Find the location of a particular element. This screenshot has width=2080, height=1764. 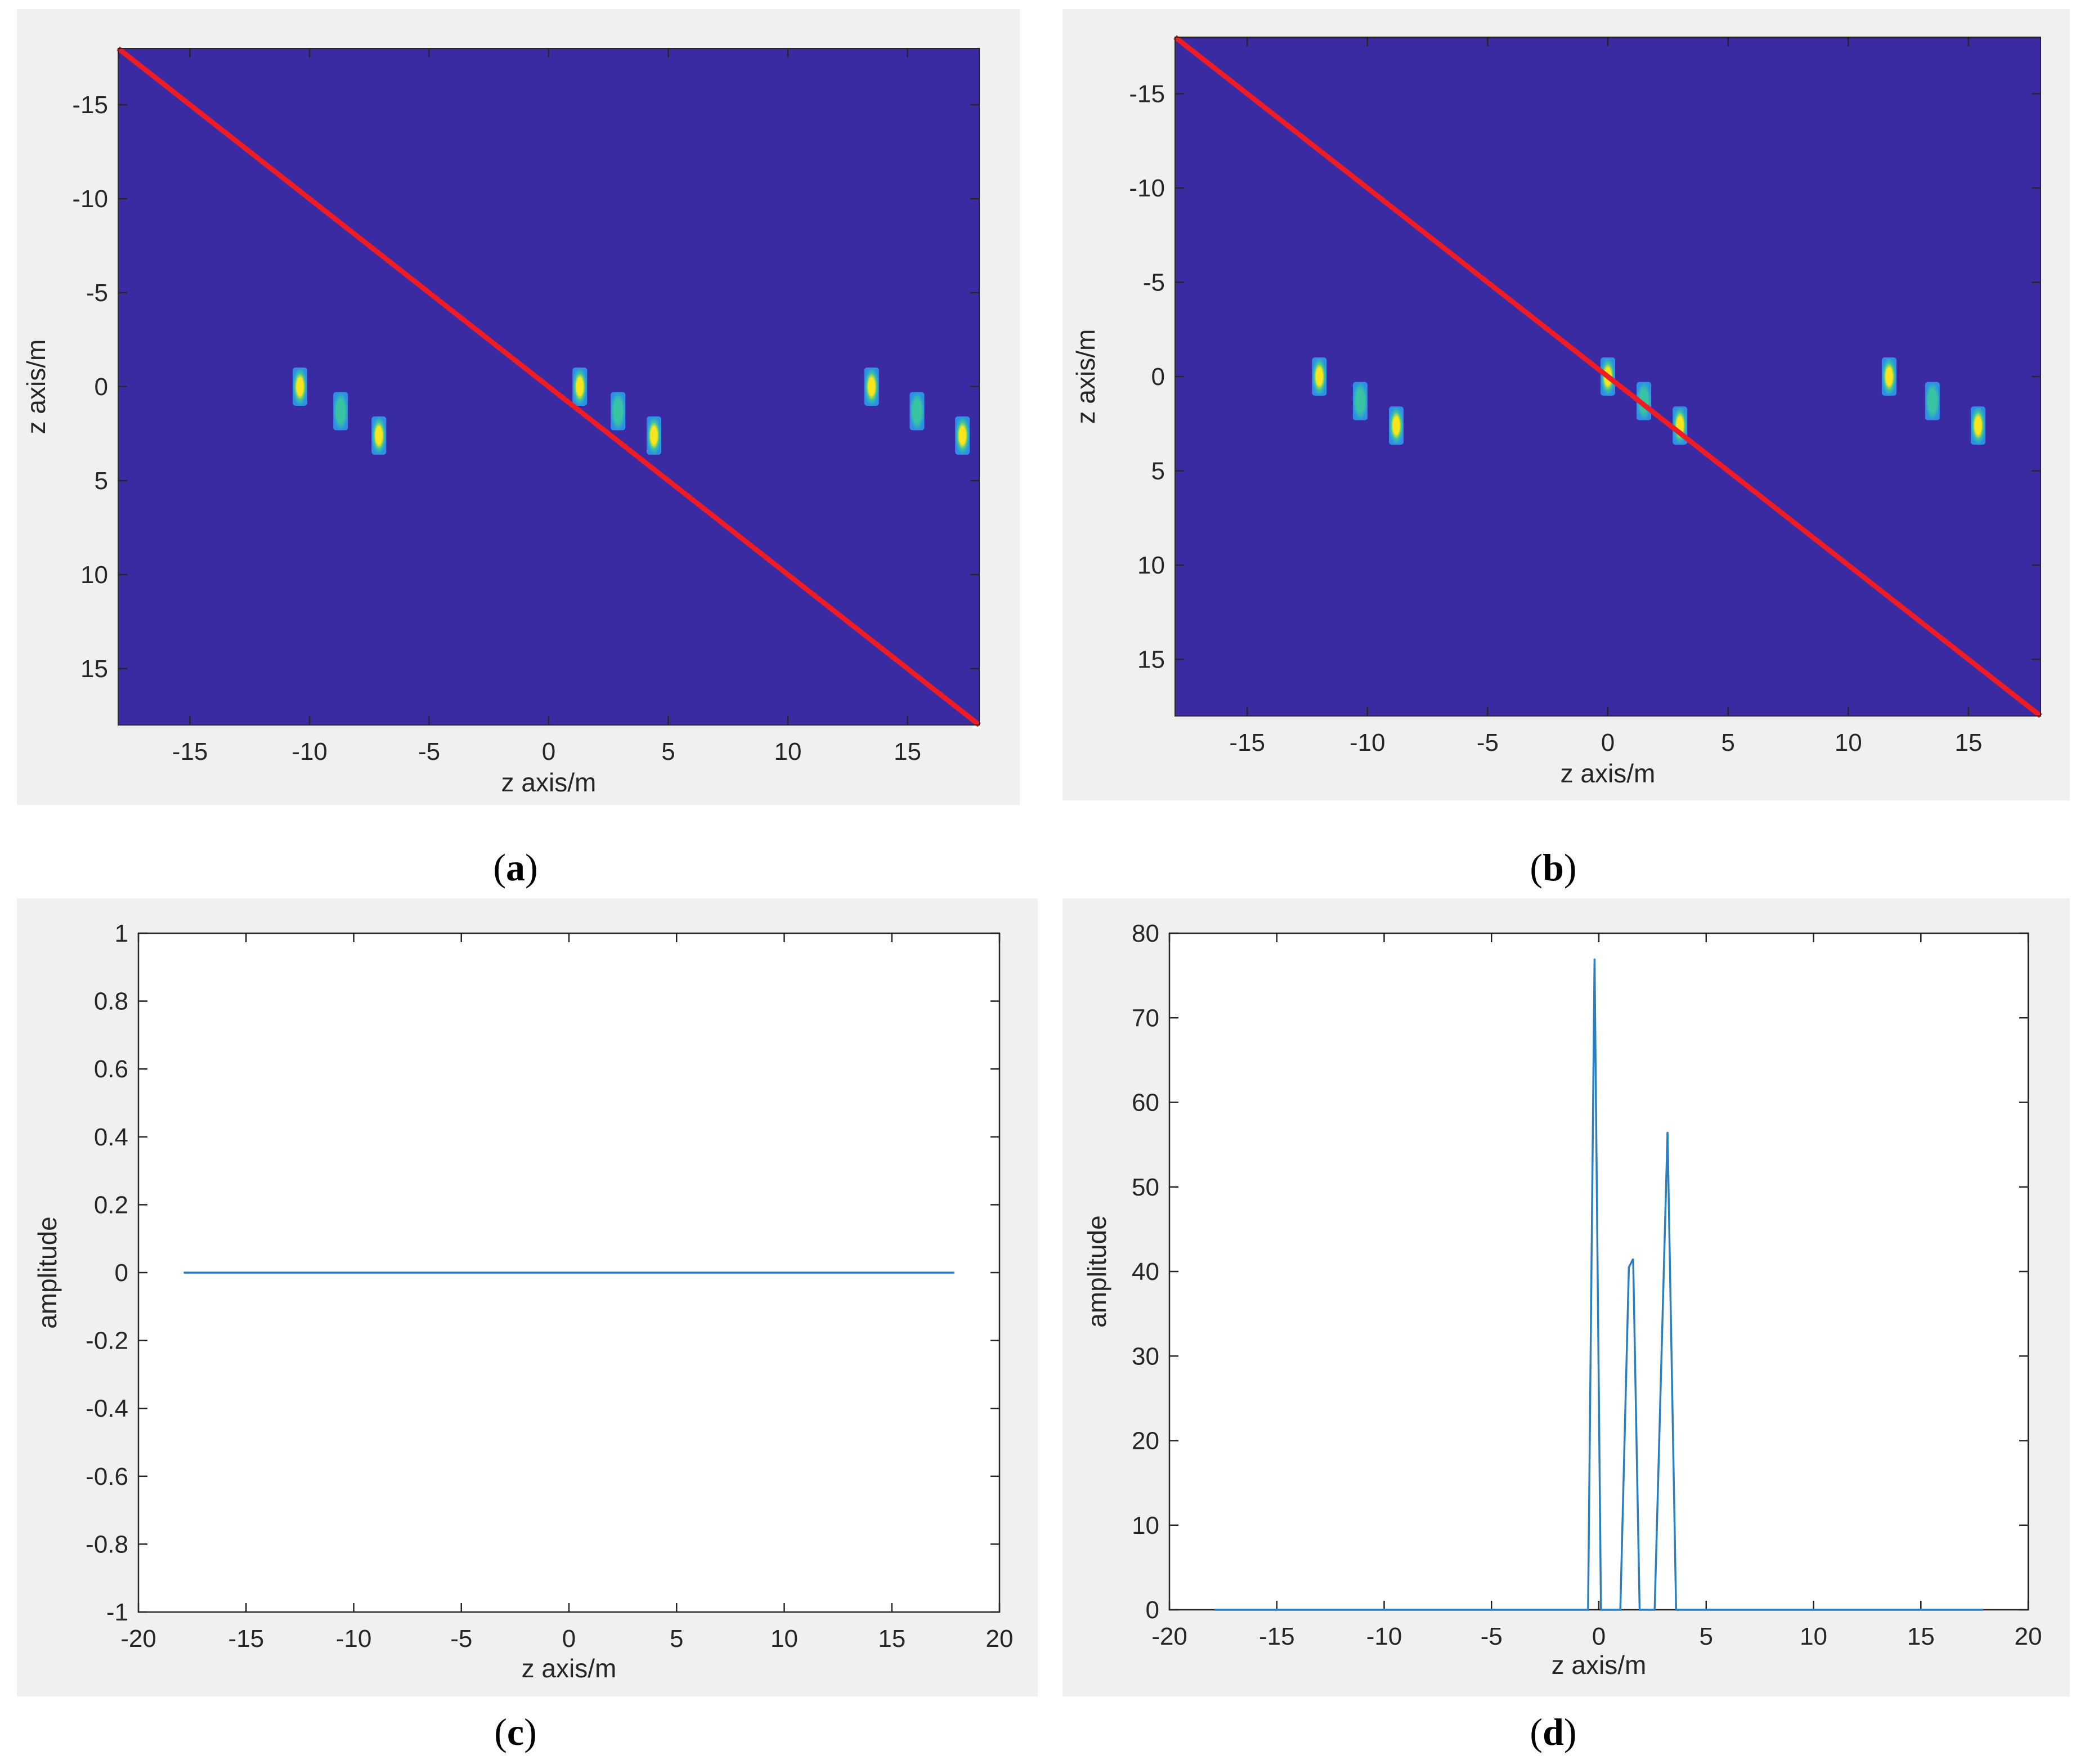

y-tick-label: -0.6 is located at coordinates (107, 1476).